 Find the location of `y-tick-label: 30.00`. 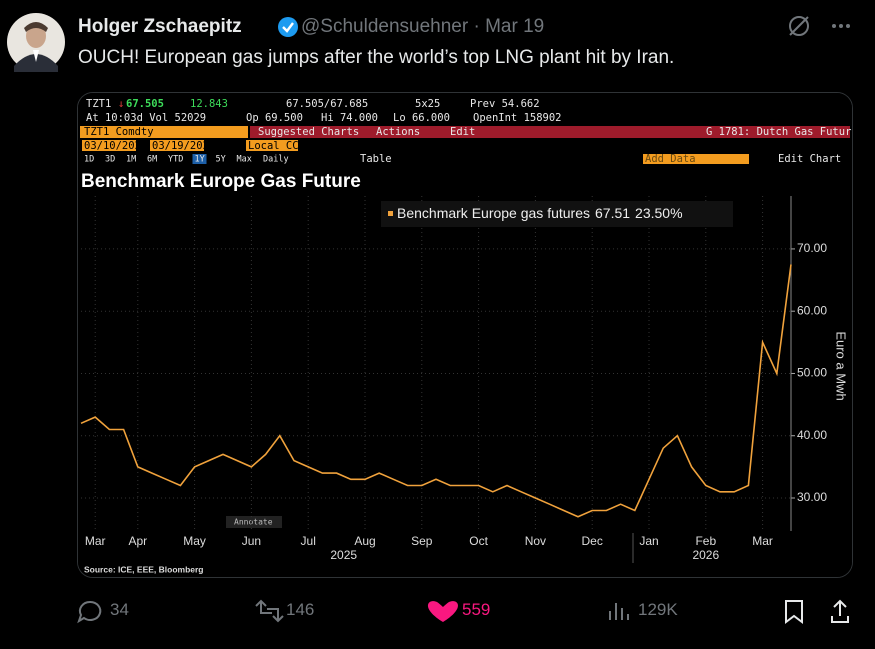

y-tick-label: 30.00 is located at coordinates (812, 497).